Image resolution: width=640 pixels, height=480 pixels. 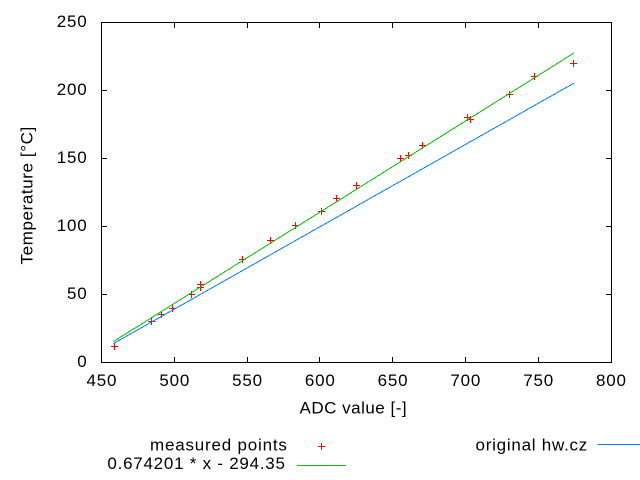 I want to click on svg-text: 250, so click(x=72, y=21).